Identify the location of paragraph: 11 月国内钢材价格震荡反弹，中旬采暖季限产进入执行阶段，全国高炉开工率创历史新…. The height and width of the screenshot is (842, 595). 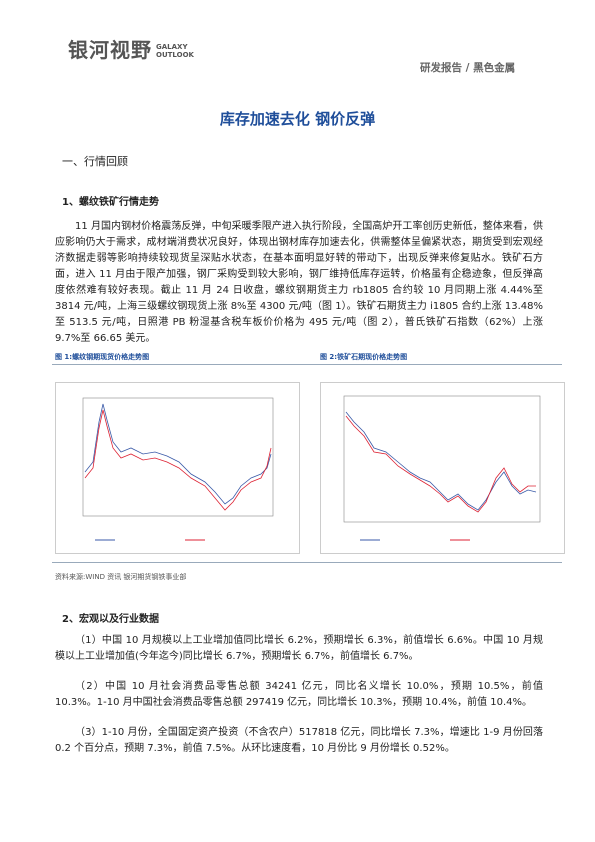
(299, 282).